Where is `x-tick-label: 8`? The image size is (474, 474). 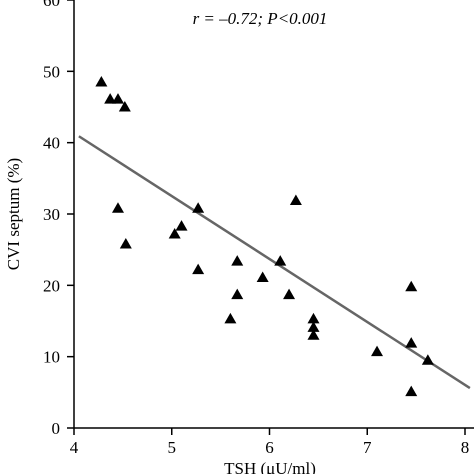
x-tick-label: 8 is located at coordinates (465, 447).